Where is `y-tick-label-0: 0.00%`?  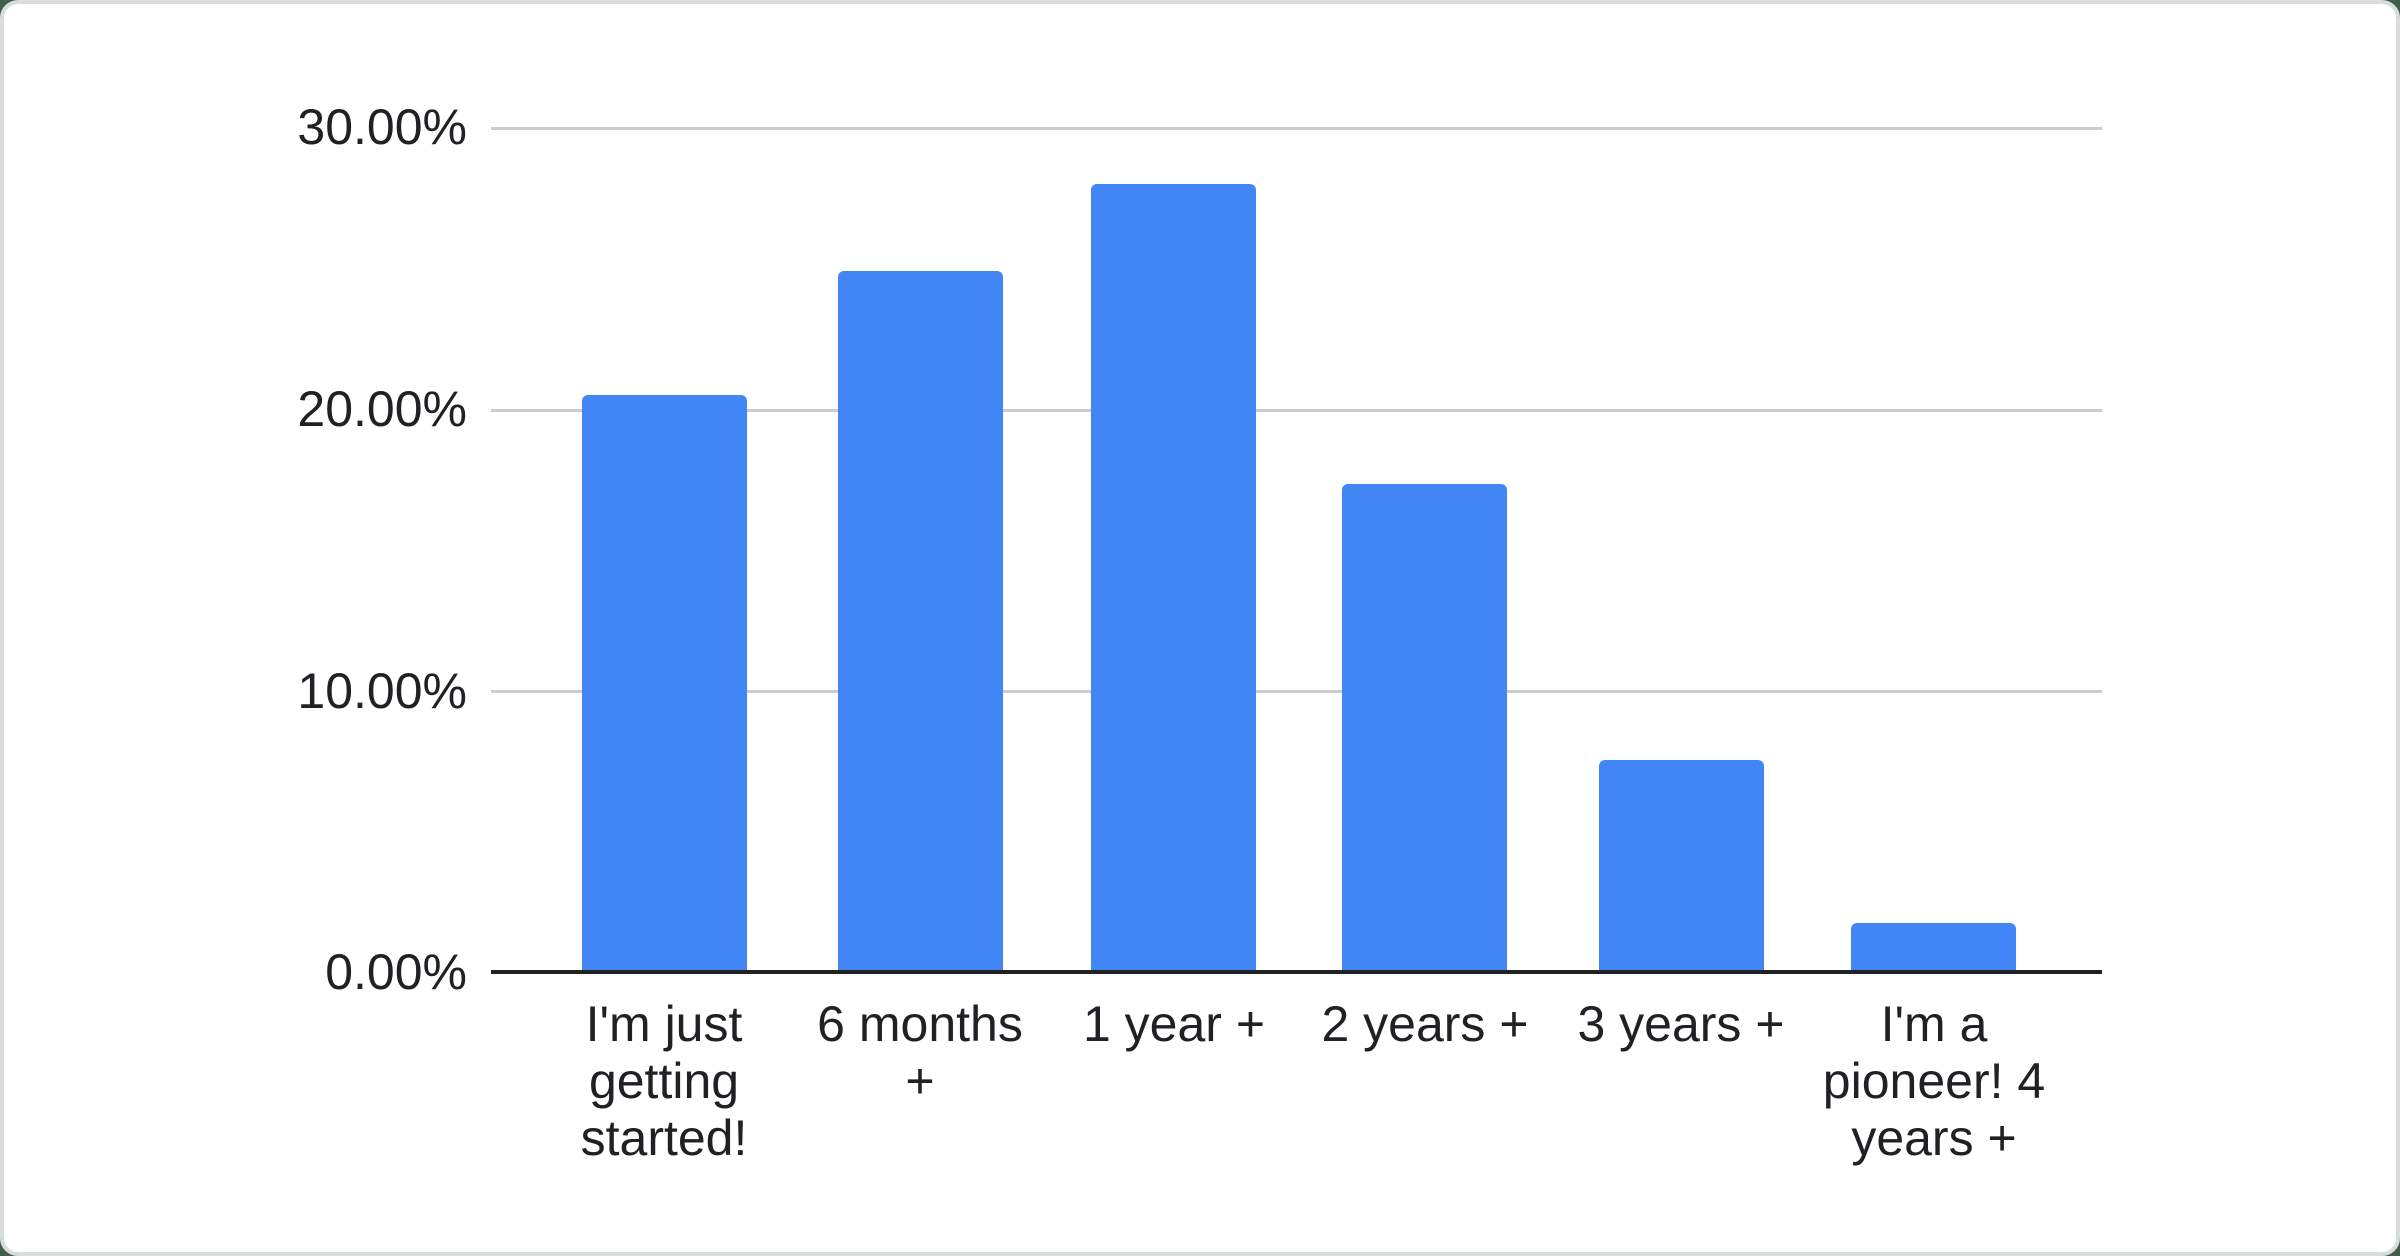 y-tick-label-0: 0.00% is located at coordinates (396, 972).